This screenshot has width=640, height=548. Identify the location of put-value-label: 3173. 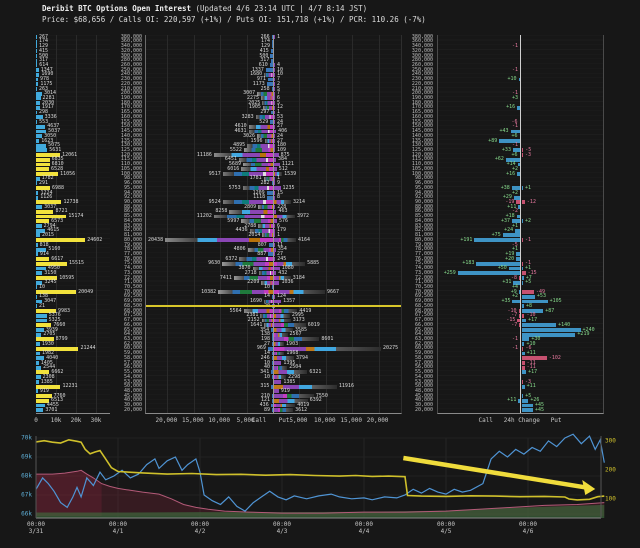
(298, 320).